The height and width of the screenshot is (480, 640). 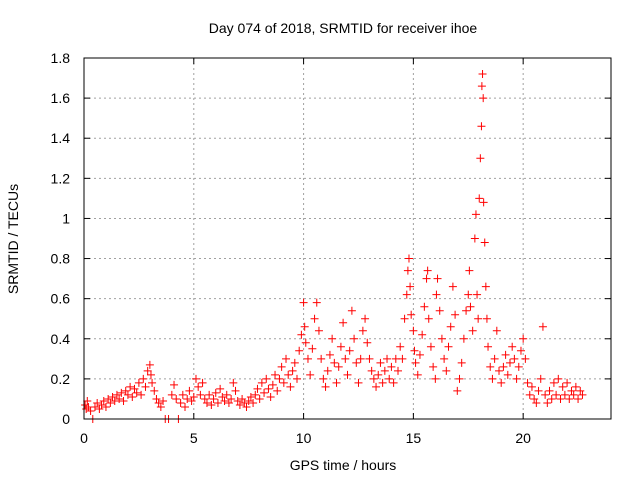 I want to click on x-tick-label: 10, so click(x=304, y=438).